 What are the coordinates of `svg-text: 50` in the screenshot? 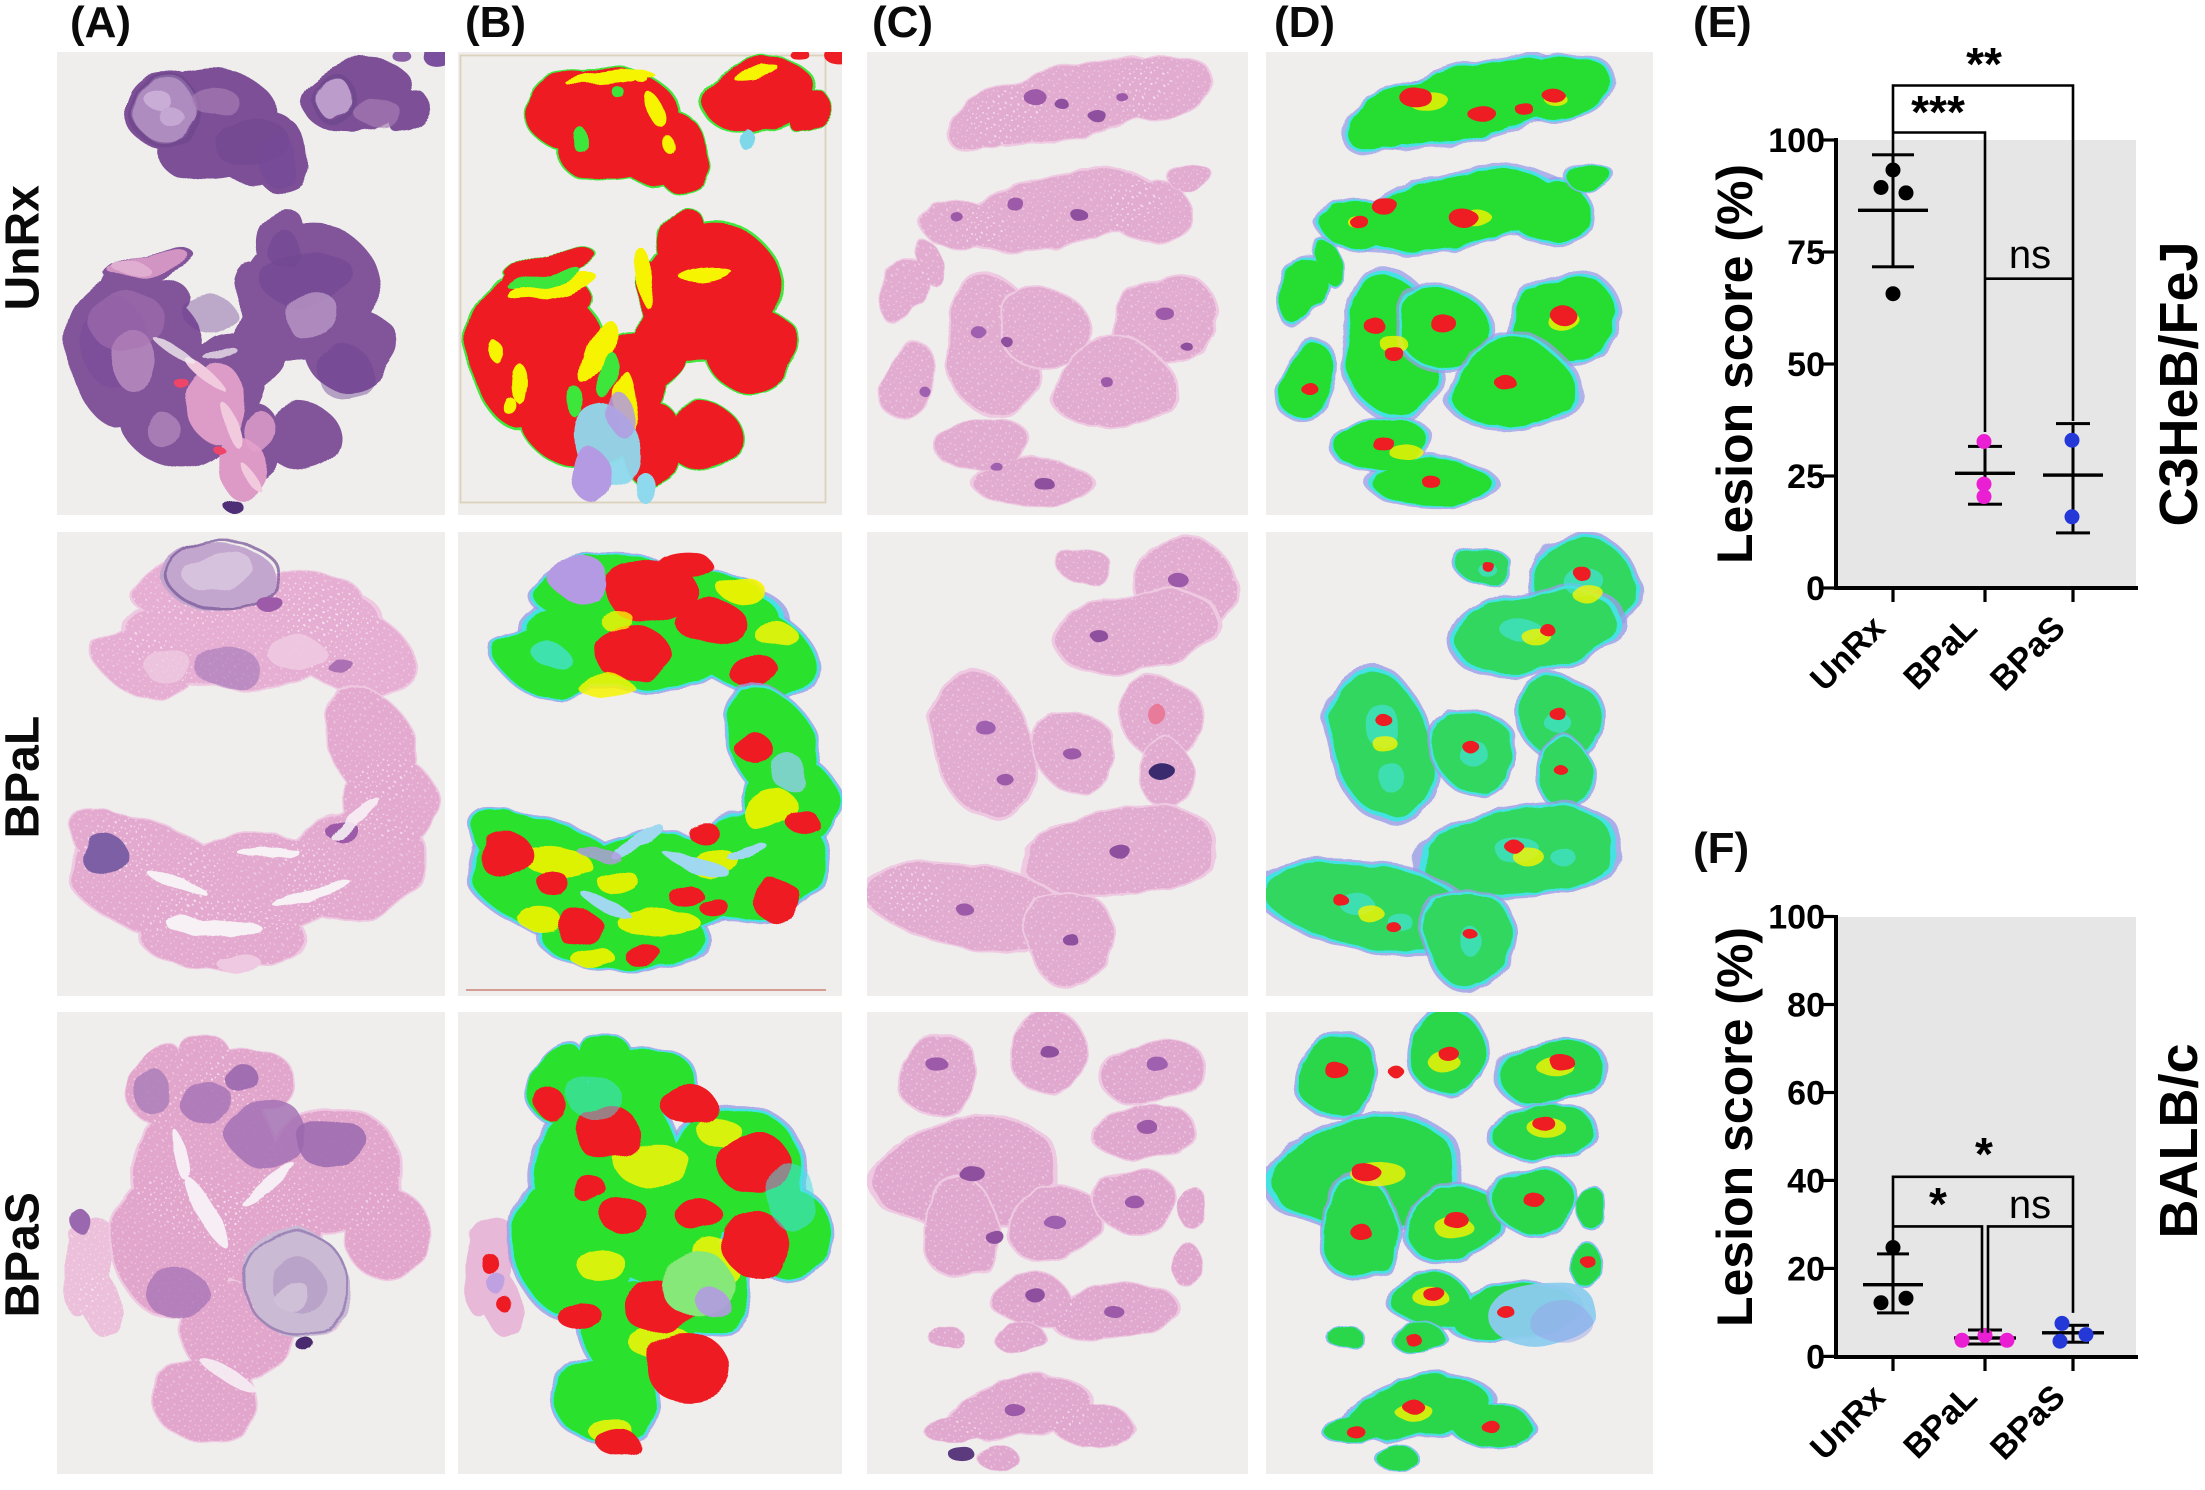 It's located at (1806, 365).